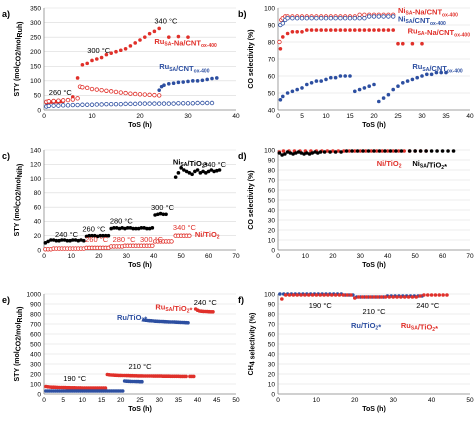 The height and width of the screenshot is (424, 474). What do you see at coordinates (251, 58) in the screenshot?
I see `y-axis-label: CO selectivity (%)` at bounding box center [251, 58].